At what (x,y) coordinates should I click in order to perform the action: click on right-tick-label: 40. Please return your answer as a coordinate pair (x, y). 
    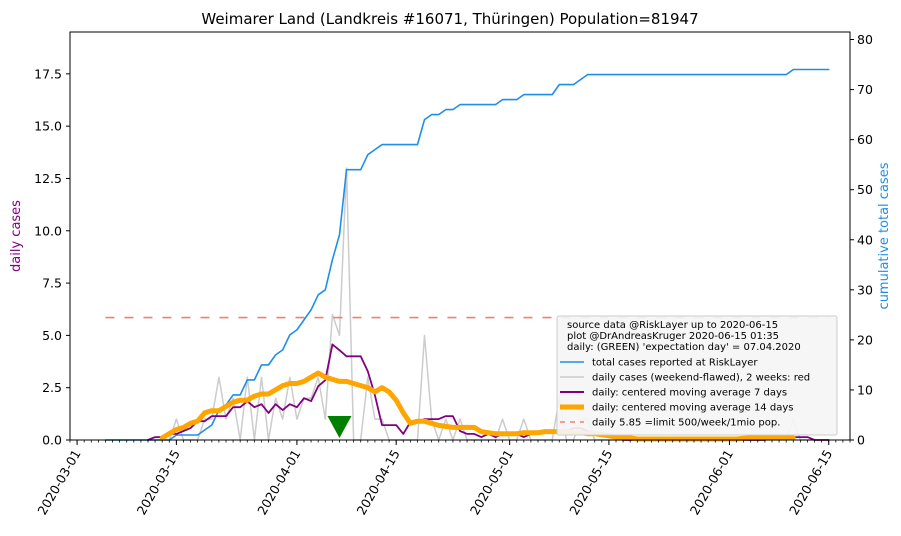
    Looking at the image, I should click on (865, 239).